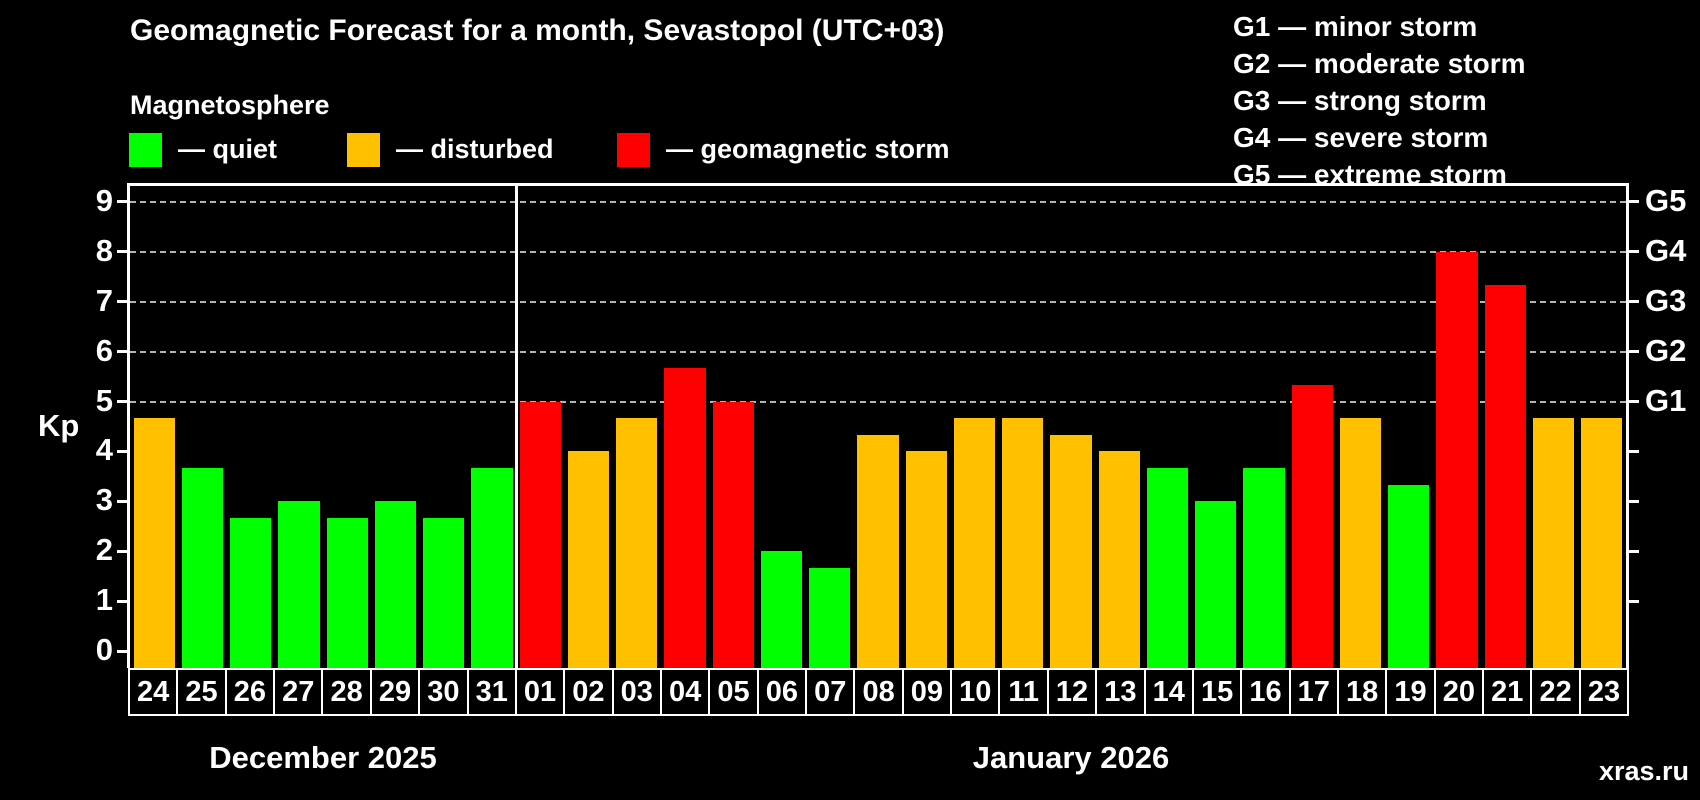 Image resolution: width=1700 pixels, height=800 pixels. I want to click on day-label-25: 25, so click(201, 692).